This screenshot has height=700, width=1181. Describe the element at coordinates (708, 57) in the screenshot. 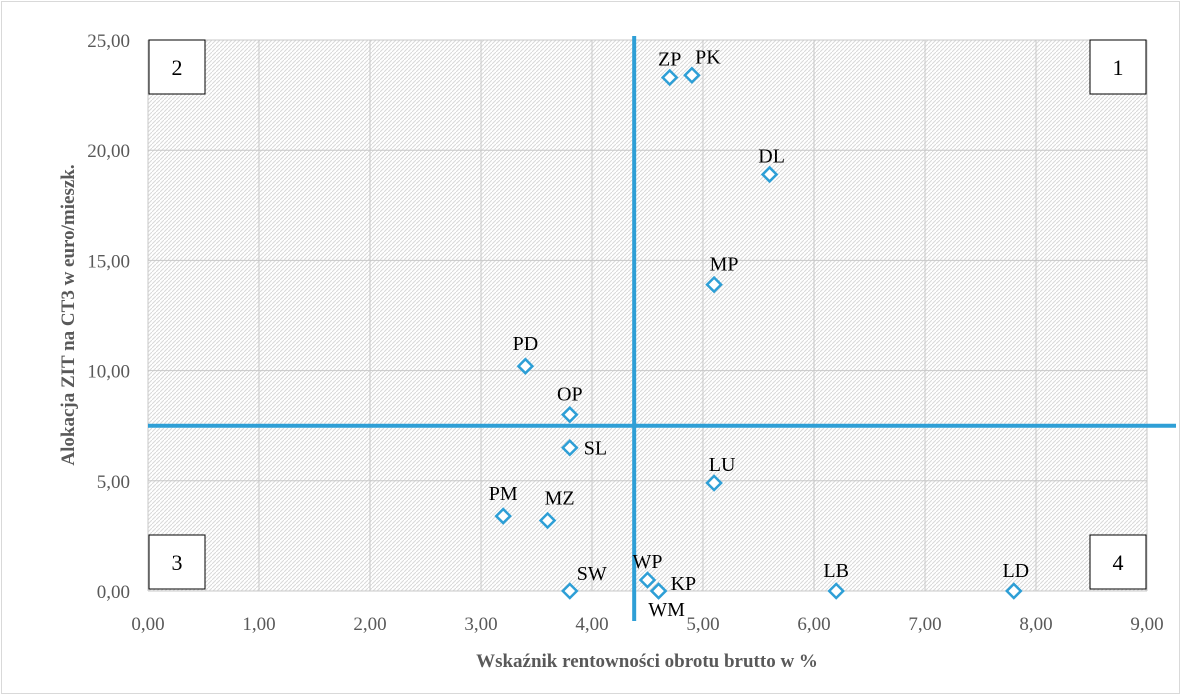

I see `point-pk-label: PK` at that location.